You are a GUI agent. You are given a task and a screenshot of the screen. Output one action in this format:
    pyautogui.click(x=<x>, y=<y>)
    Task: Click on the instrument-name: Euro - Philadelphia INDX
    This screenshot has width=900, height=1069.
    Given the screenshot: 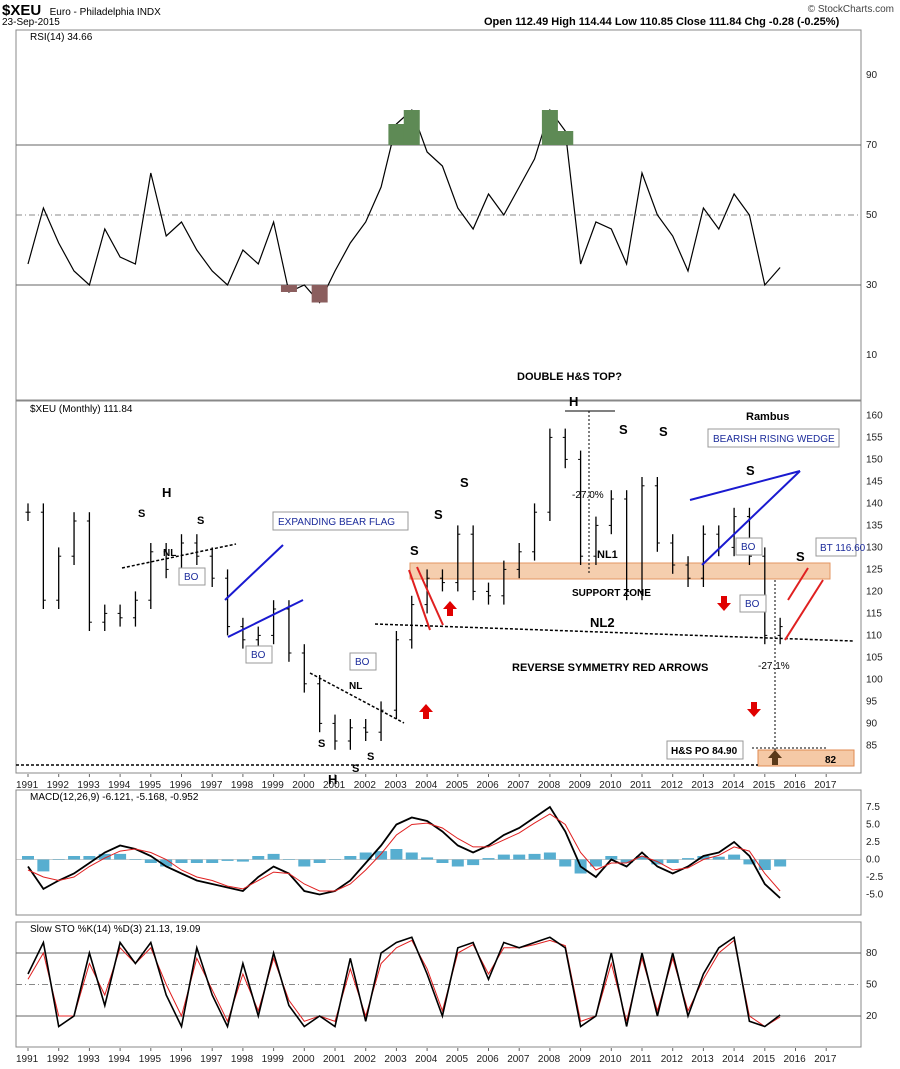 What is the action you would take?
    pyautogui.click(x=105, y=12)
    